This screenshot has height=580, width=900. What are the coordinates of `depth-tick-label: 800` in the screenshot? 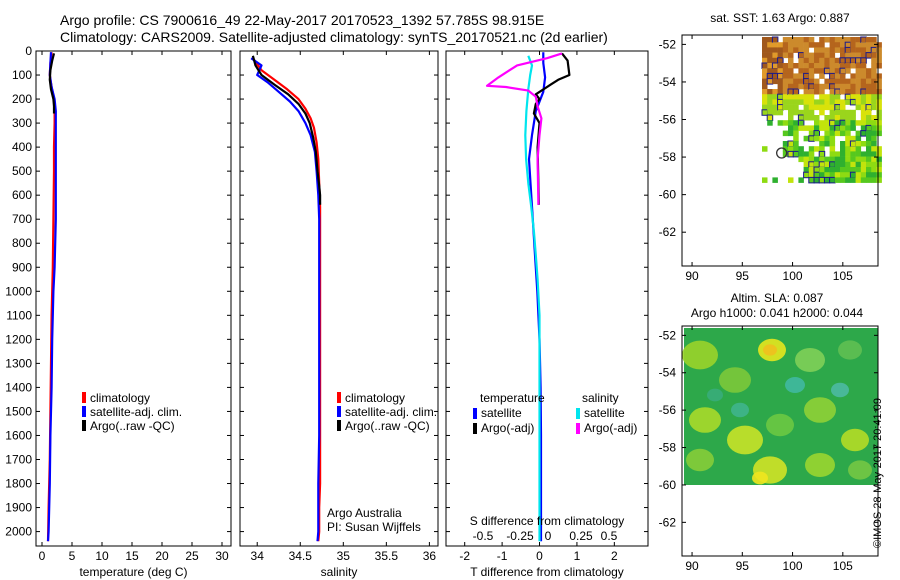 It's located at (22, 243).